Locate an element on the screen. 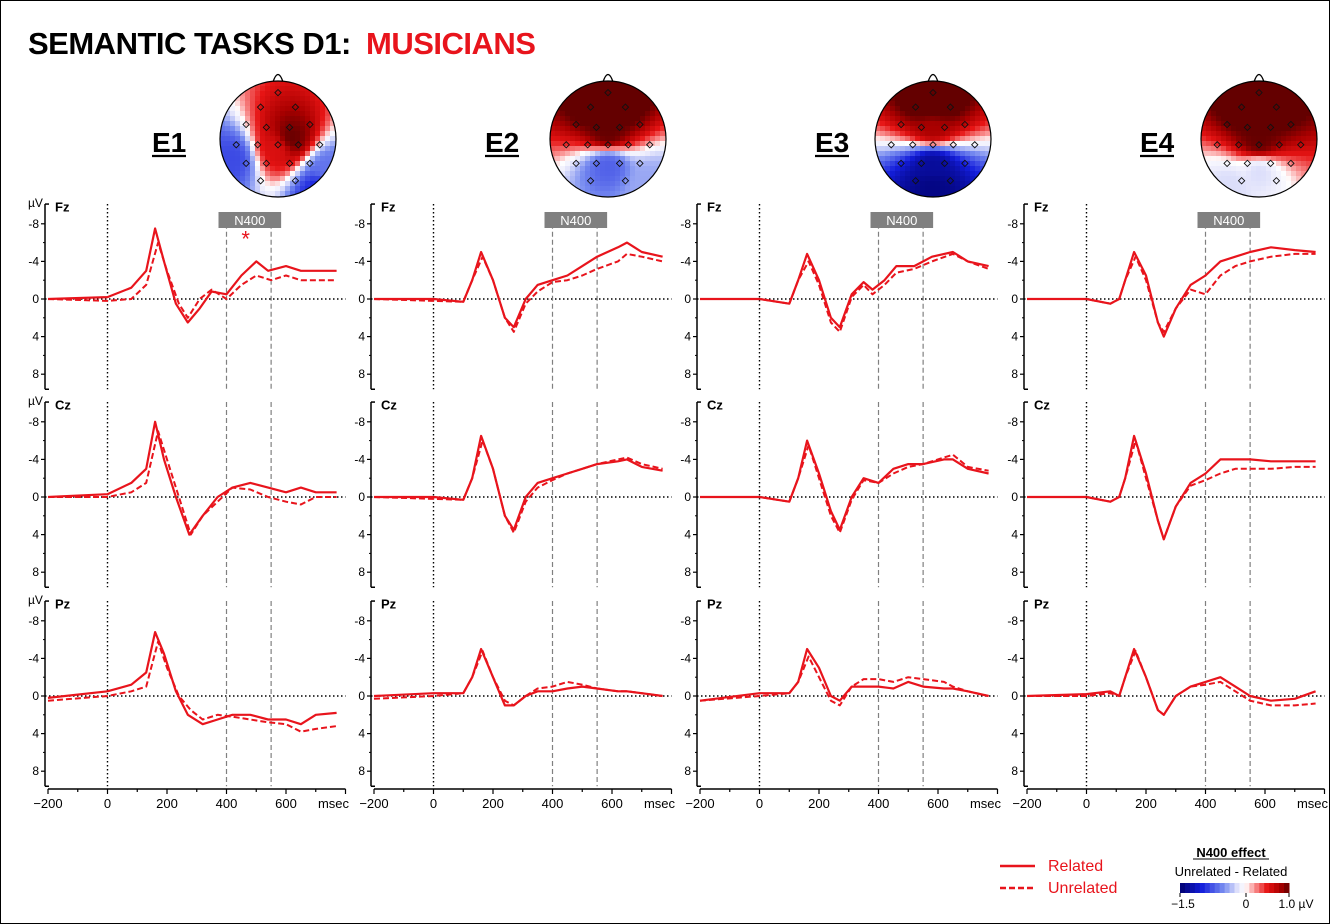 Image resolution: width=1330 pixels, height=924 pixels. experiment-label-e3: E3 is located at coordinates (832, 142).